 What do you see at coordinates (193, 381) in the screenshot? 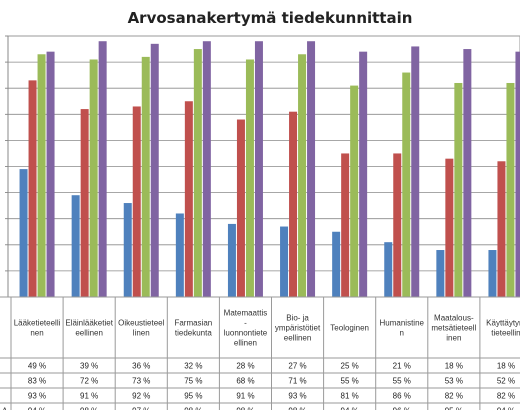
I see `data-label: 75 %` at bounding box center [193, 381].